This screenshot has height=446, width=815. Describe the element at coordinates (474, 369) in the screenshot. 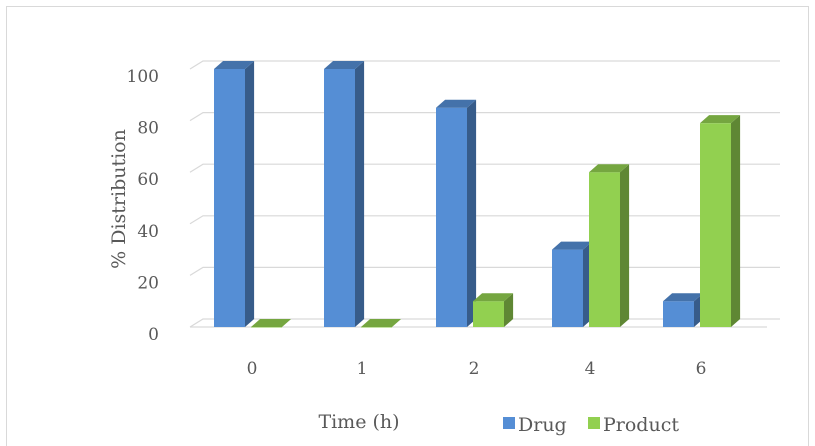

I see `x-tick-label: 2` at that location.